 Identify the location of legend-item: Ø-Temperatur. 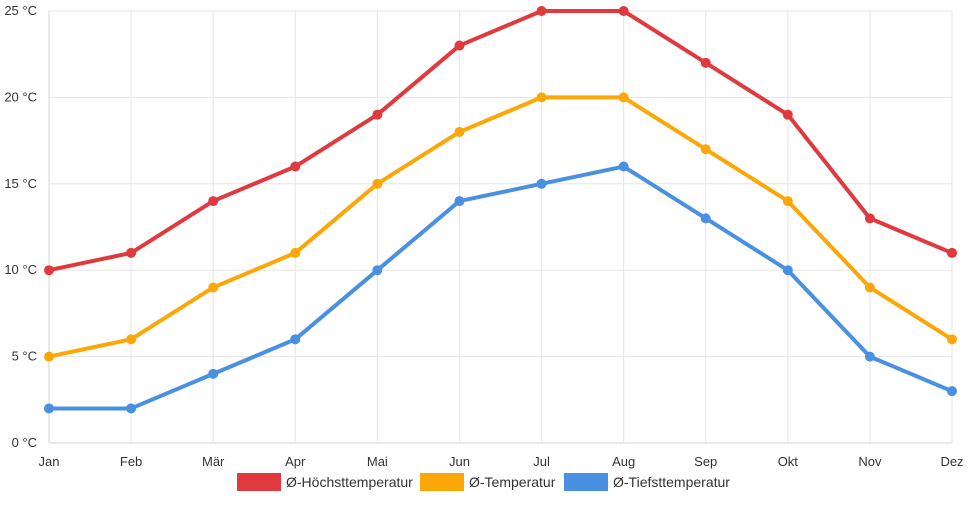
(488, 482).